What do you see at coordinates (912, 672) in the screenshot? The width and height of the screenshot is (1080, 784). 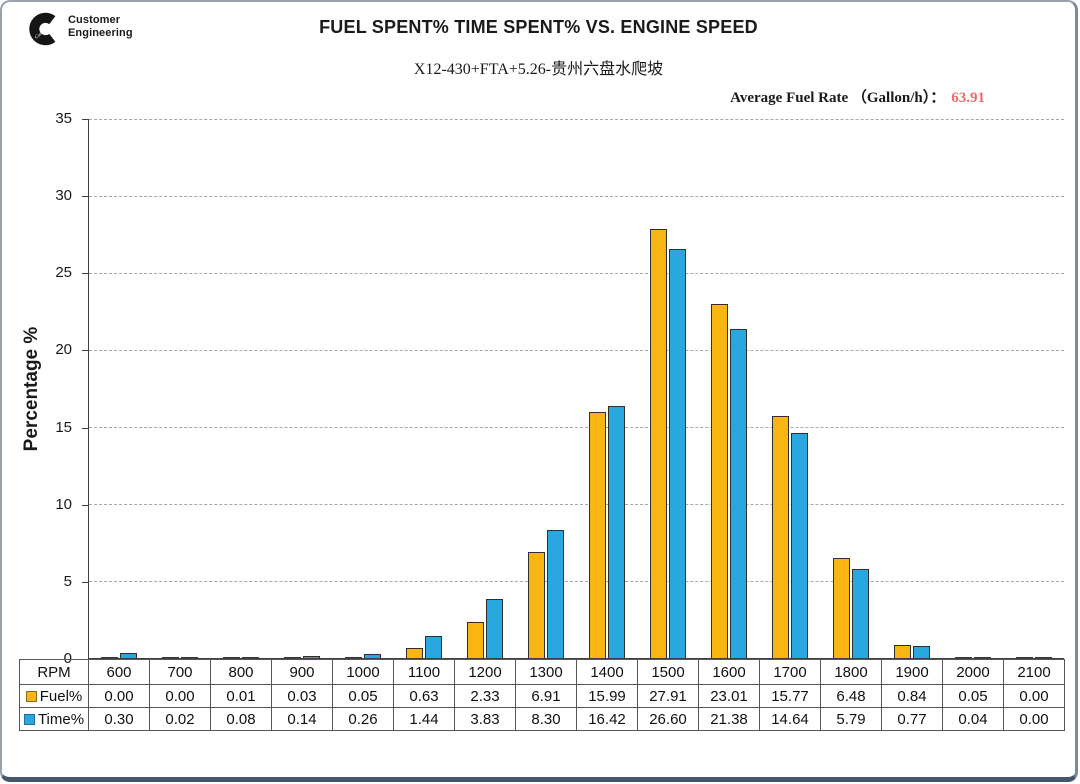 I see `x-axis-label-1900: 1900` at bounding box center [912, 672].